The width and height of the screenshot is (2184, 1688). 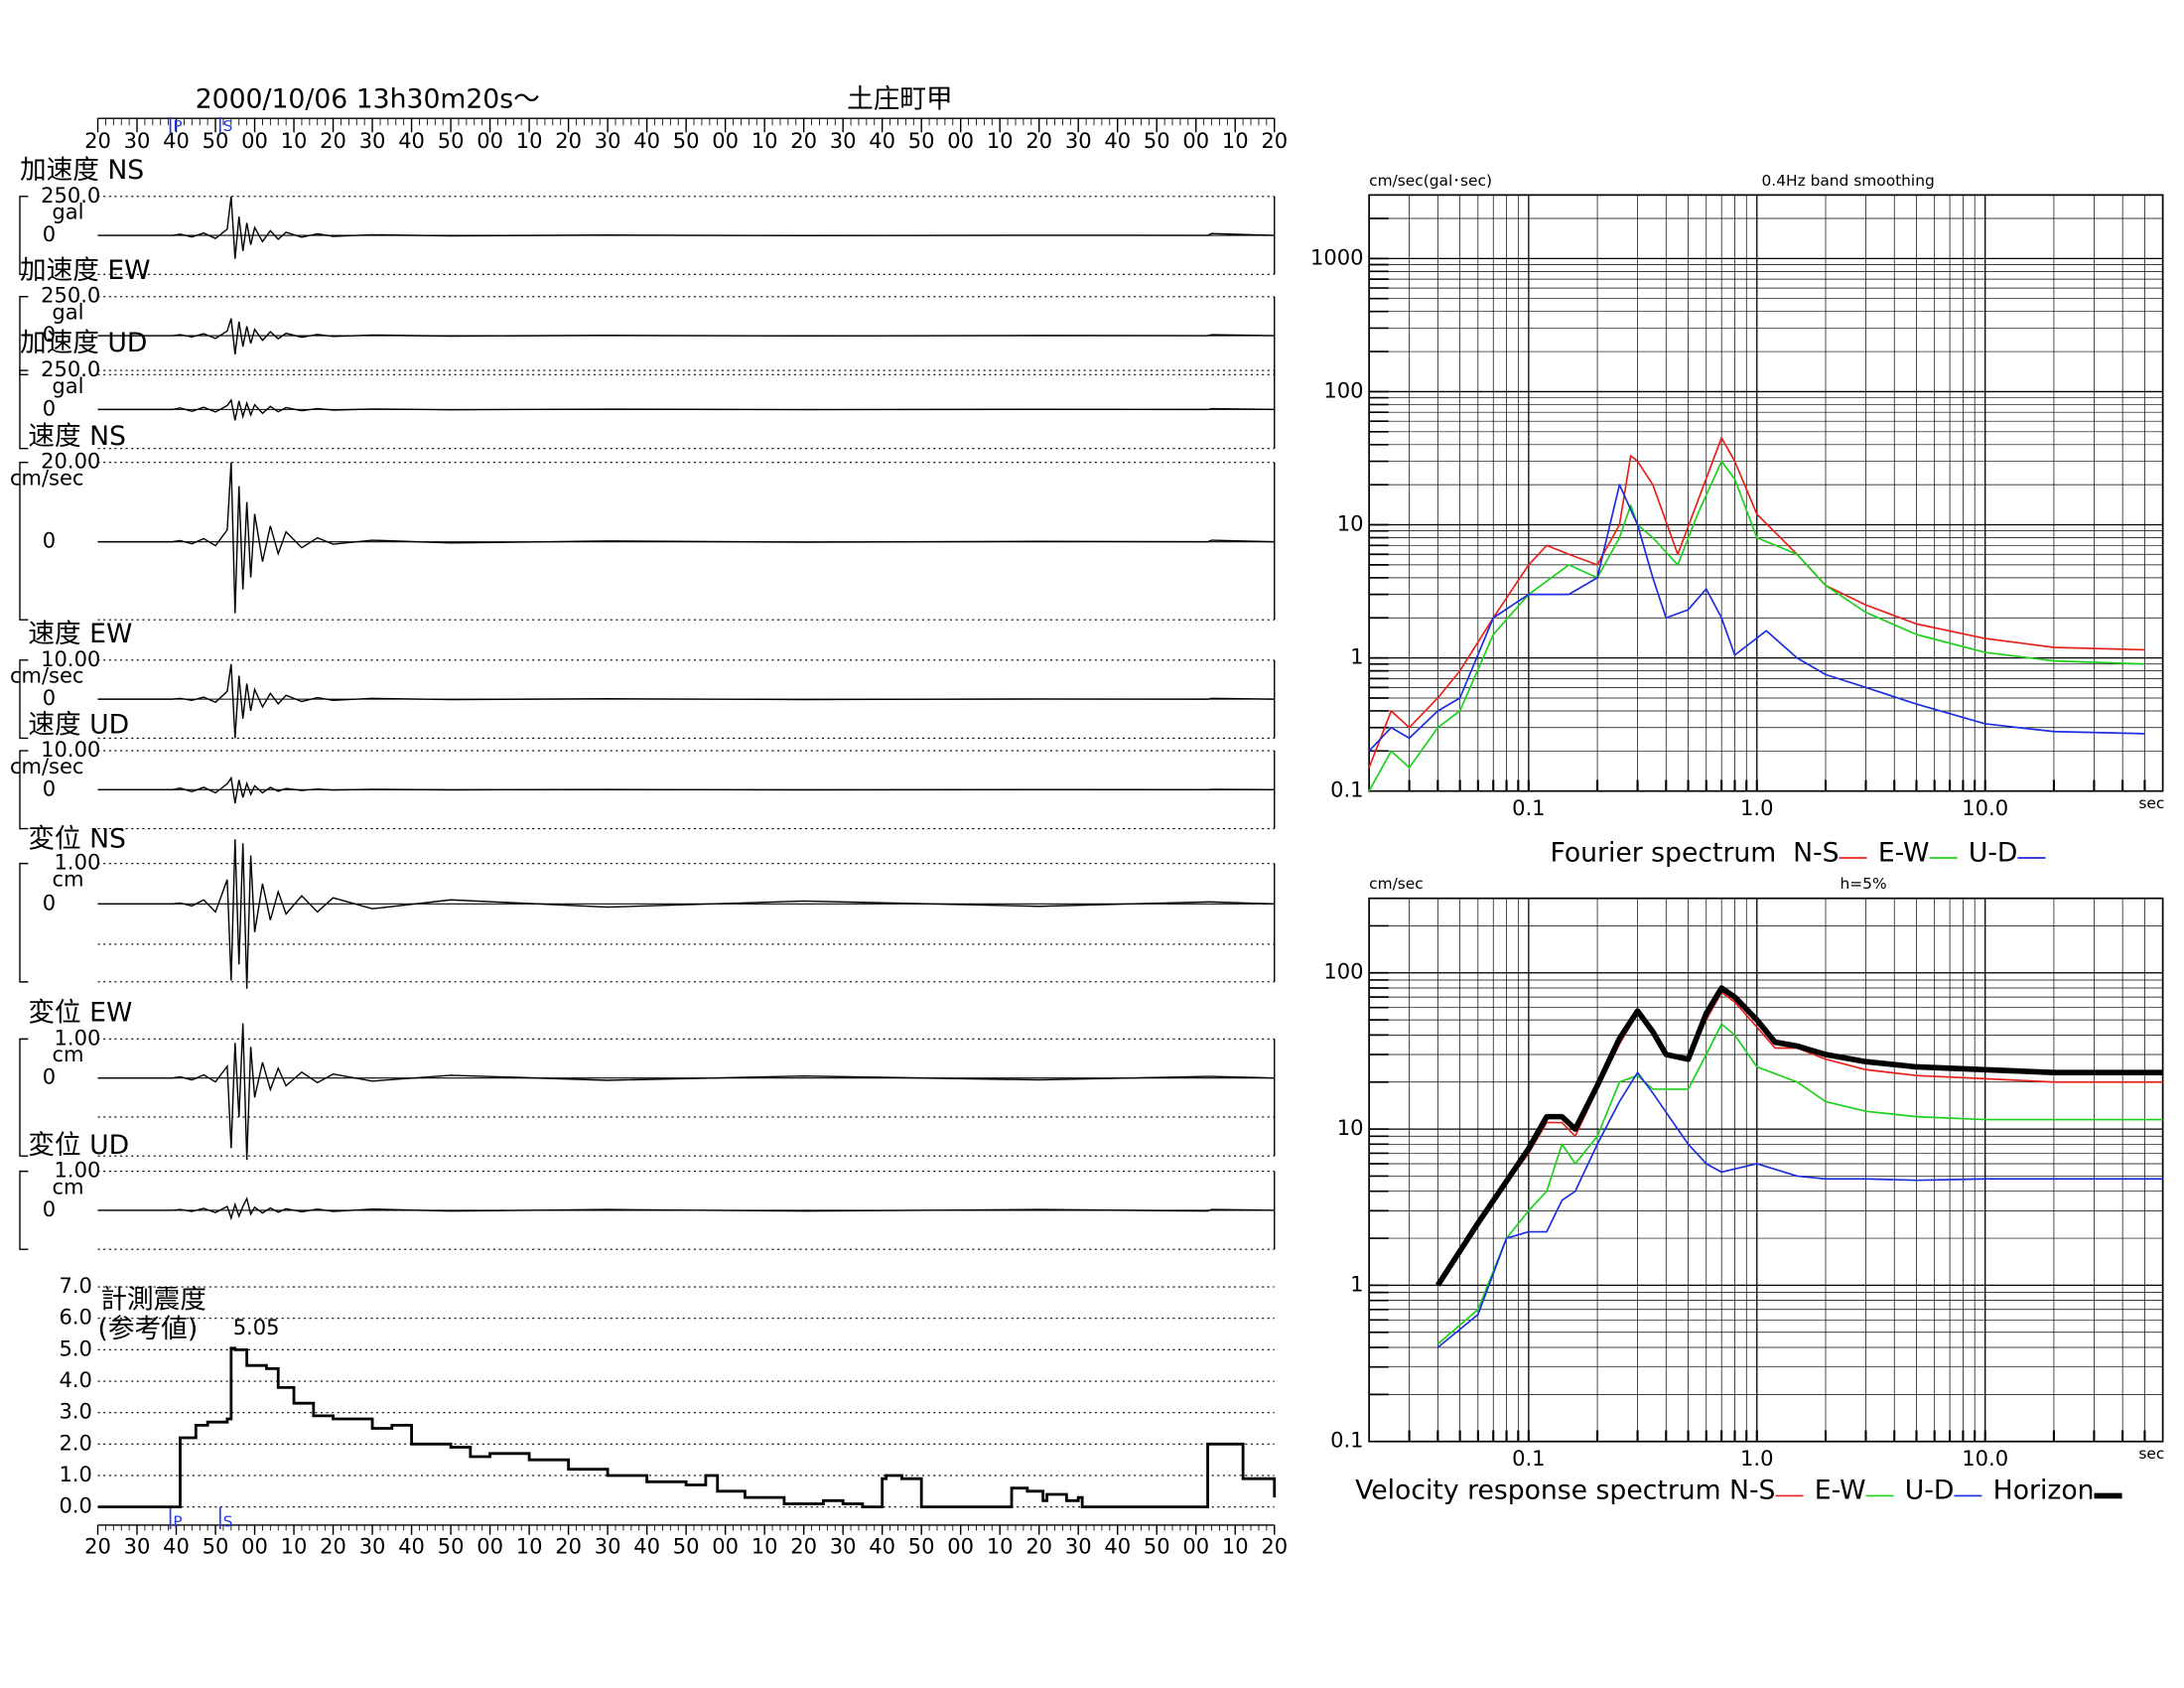 I want to click on y-unit: cm/sec(gal･sec), so click(x=1430, y=181).